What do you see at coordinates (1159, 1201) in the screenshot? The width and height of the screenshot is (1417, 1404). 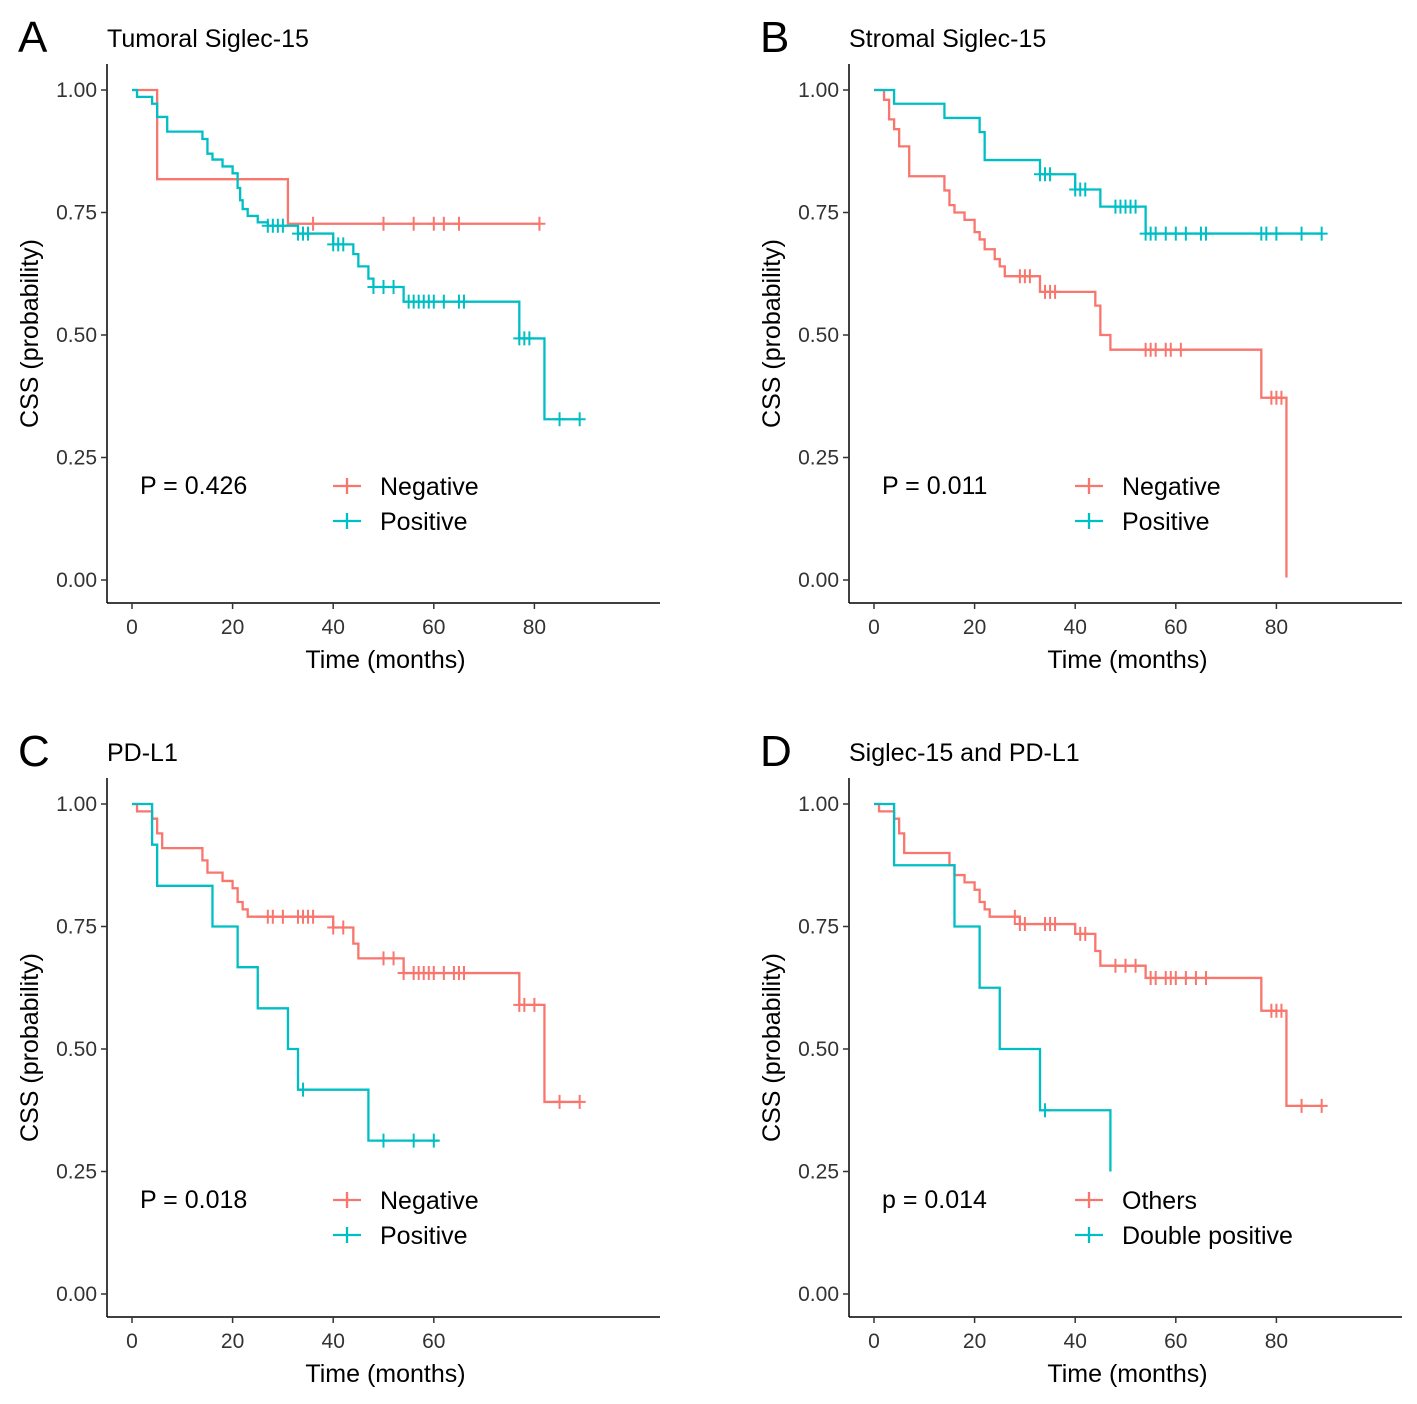 I see `legend-label-others: Others` at bounding box center [1159, 1201].